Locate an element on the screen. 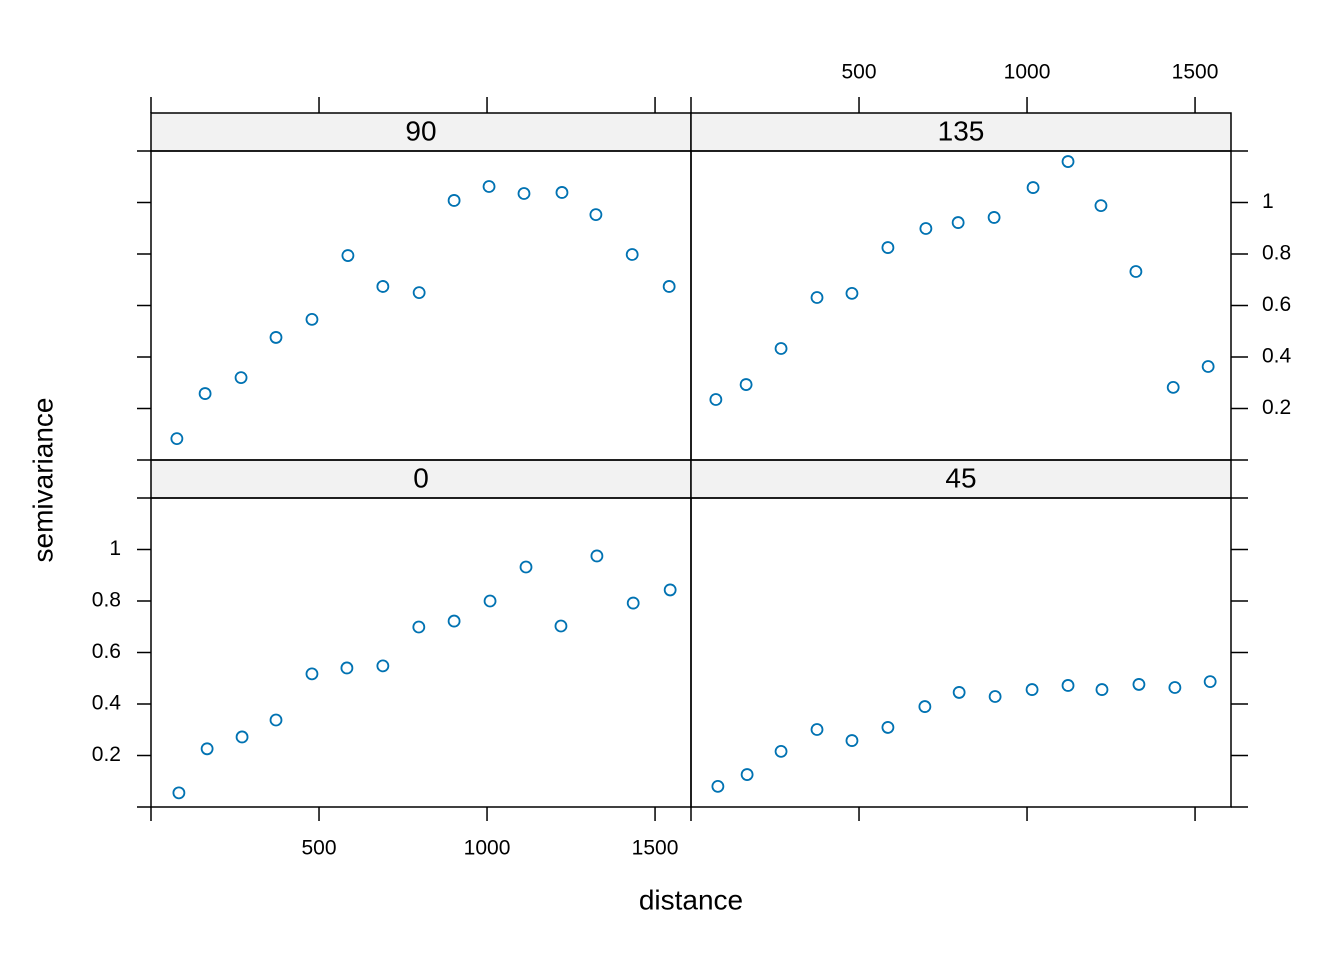  panel-title: 135 is located at coordinates (961, 130).